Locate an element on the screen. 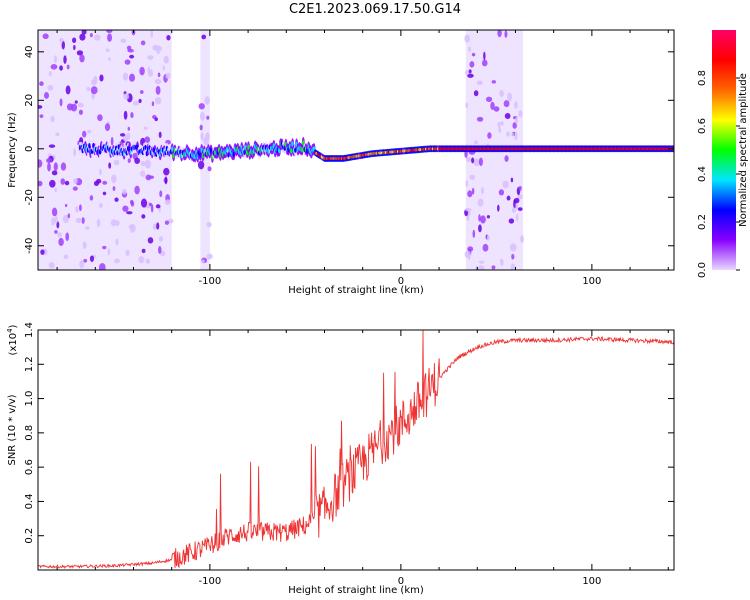 The width and height of the screenshot is (750, 600). y-tick-label: 20 is located at coordinates (29, 100).